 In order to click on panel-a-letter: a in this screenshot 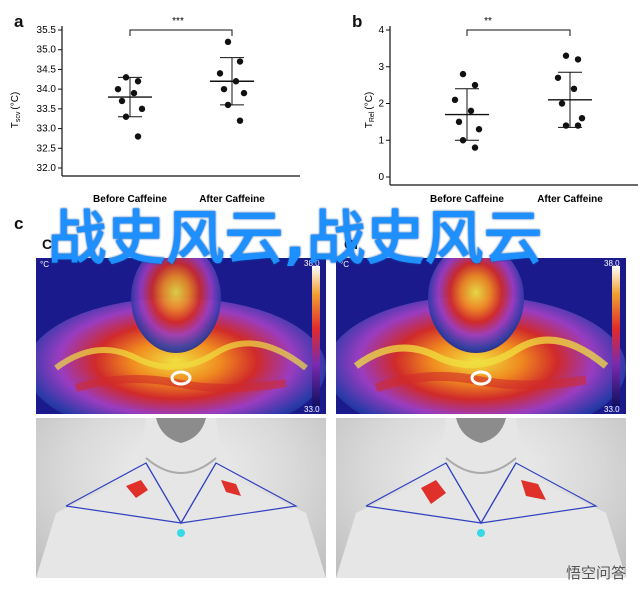, I will do `click(19, 21)`.